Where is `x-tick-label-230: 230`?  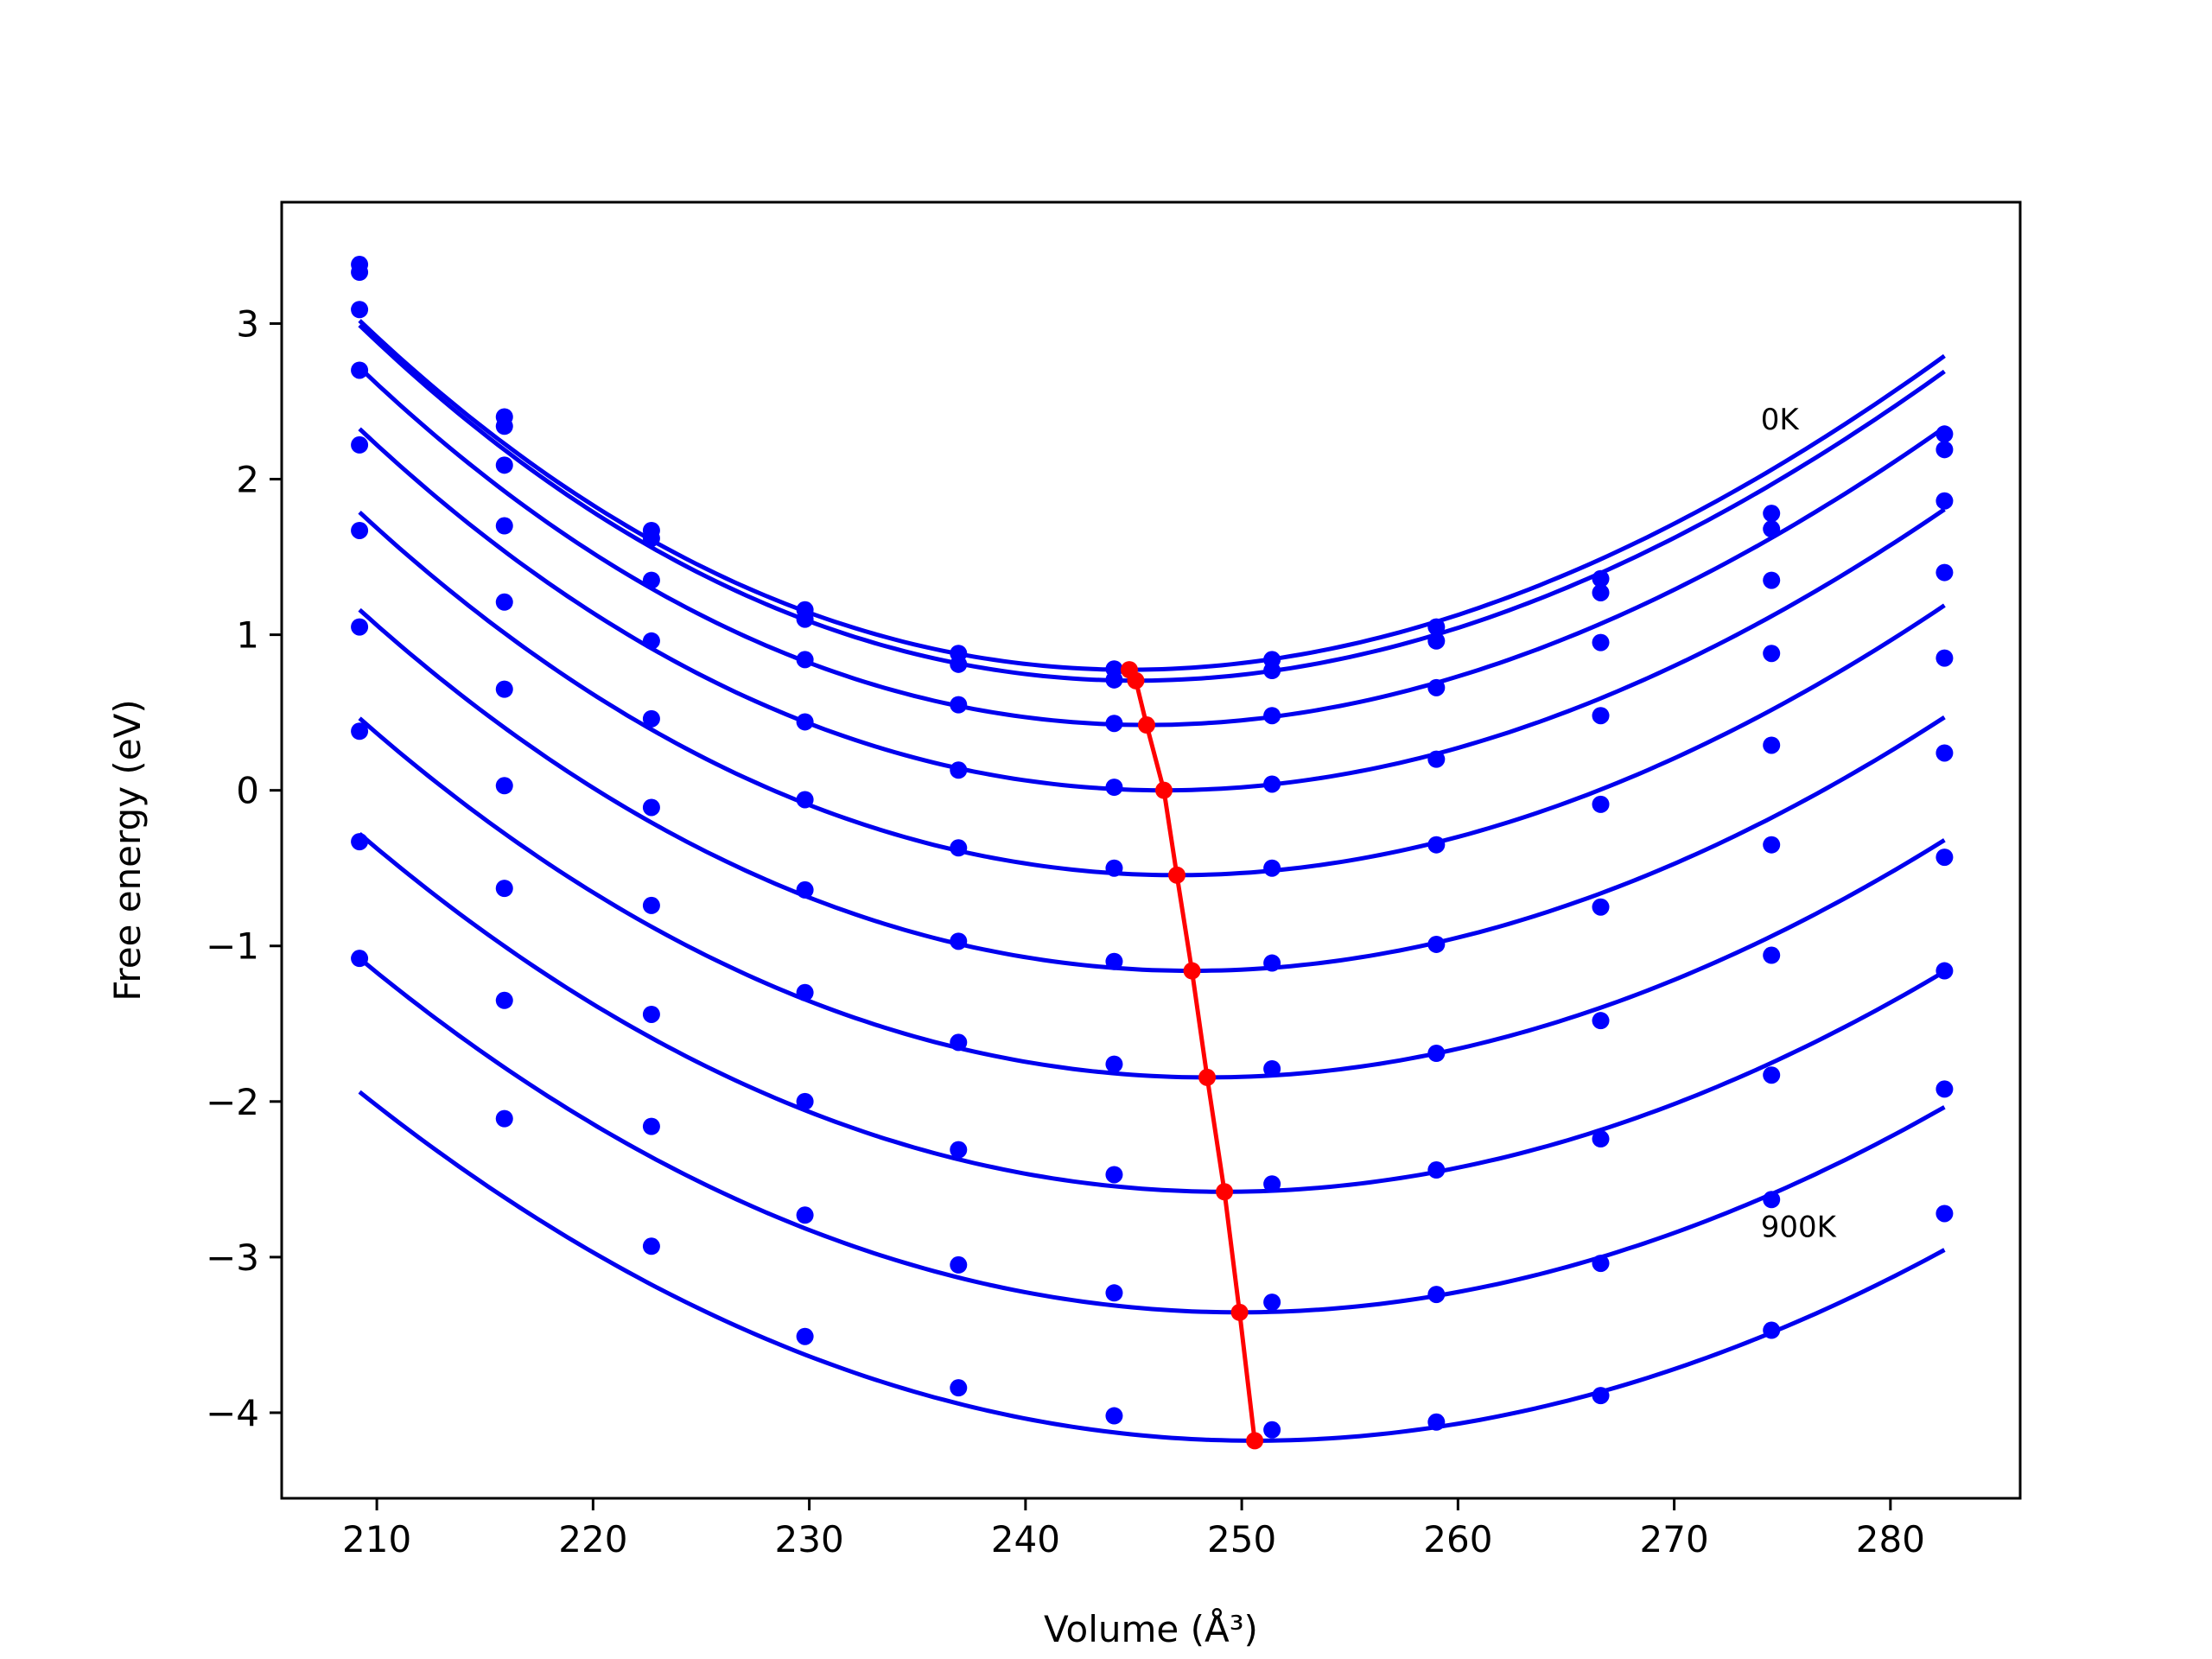 x-tick-label-230: 230 is located at coordinates (809, 1539).